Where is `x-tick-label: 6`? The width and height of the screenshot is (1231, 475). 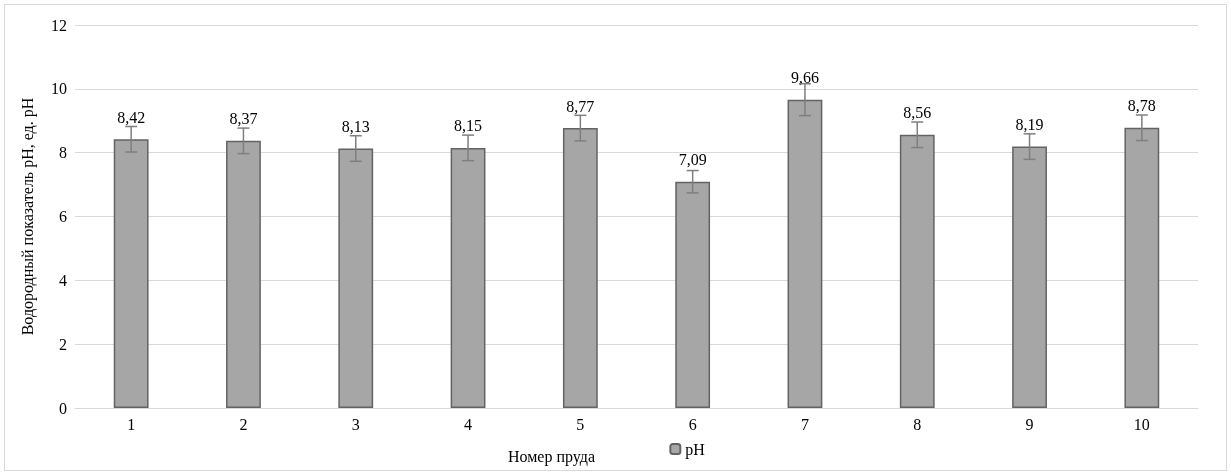 x-tick-label: 6 is located at coordinates (692, 424).